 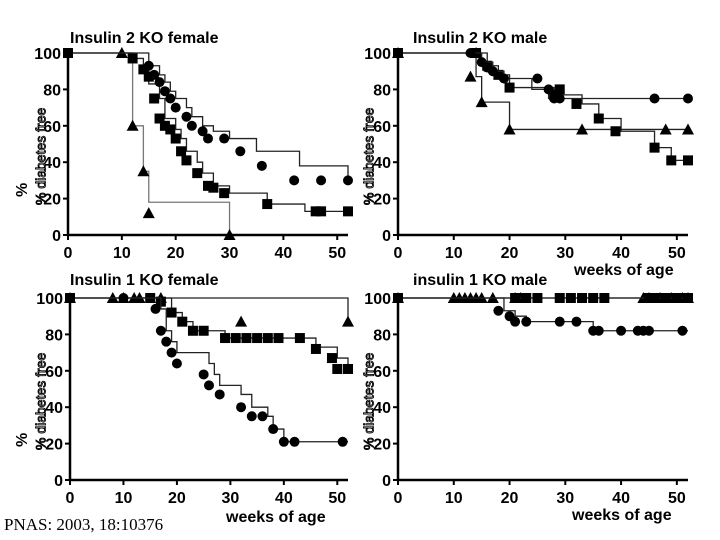 I want to click on series-circle, so click(x=540, y=314).